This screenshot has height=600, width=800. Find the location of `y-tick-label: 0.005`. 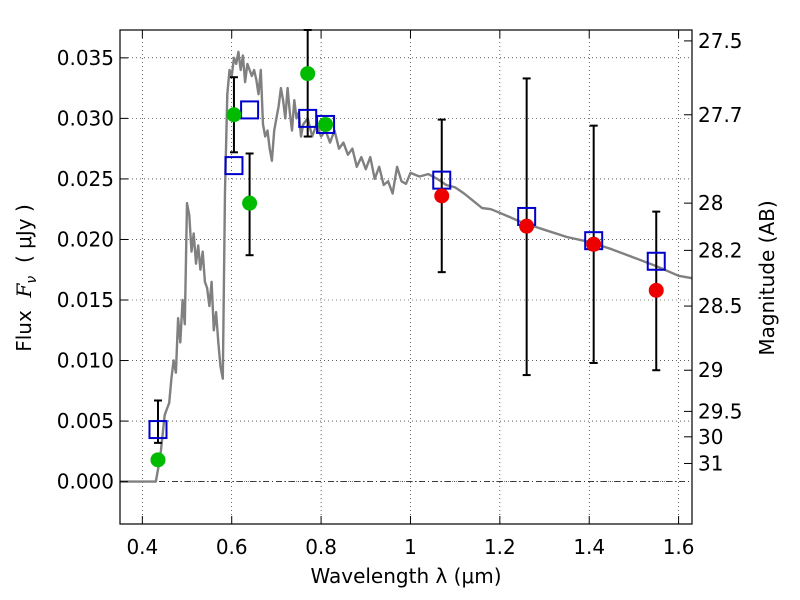

y-tick-label: 0.005 is located at coordinates (85, 421).